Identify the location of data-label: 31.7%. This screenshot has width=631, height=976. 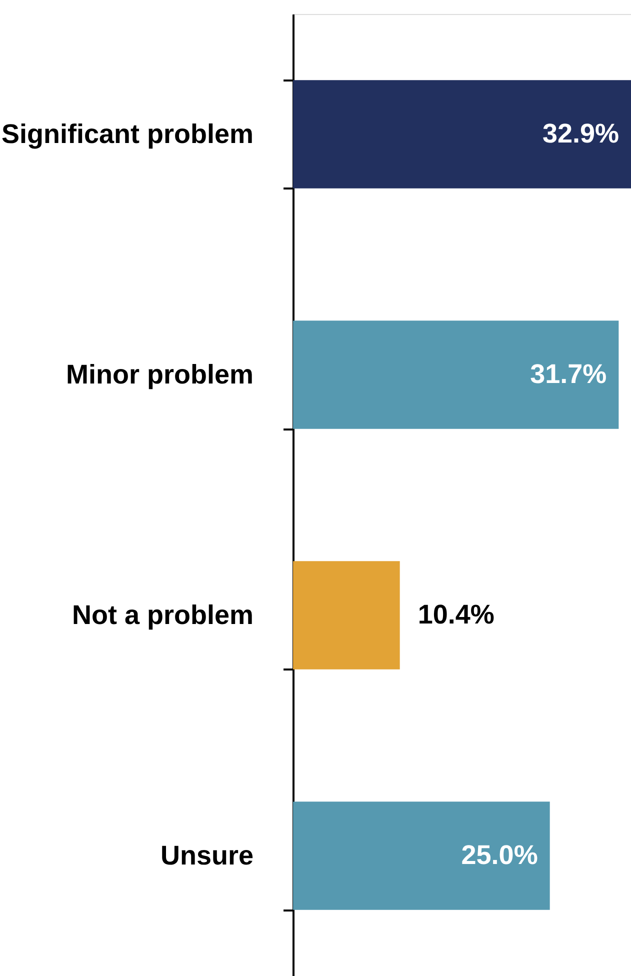
(568, 373).